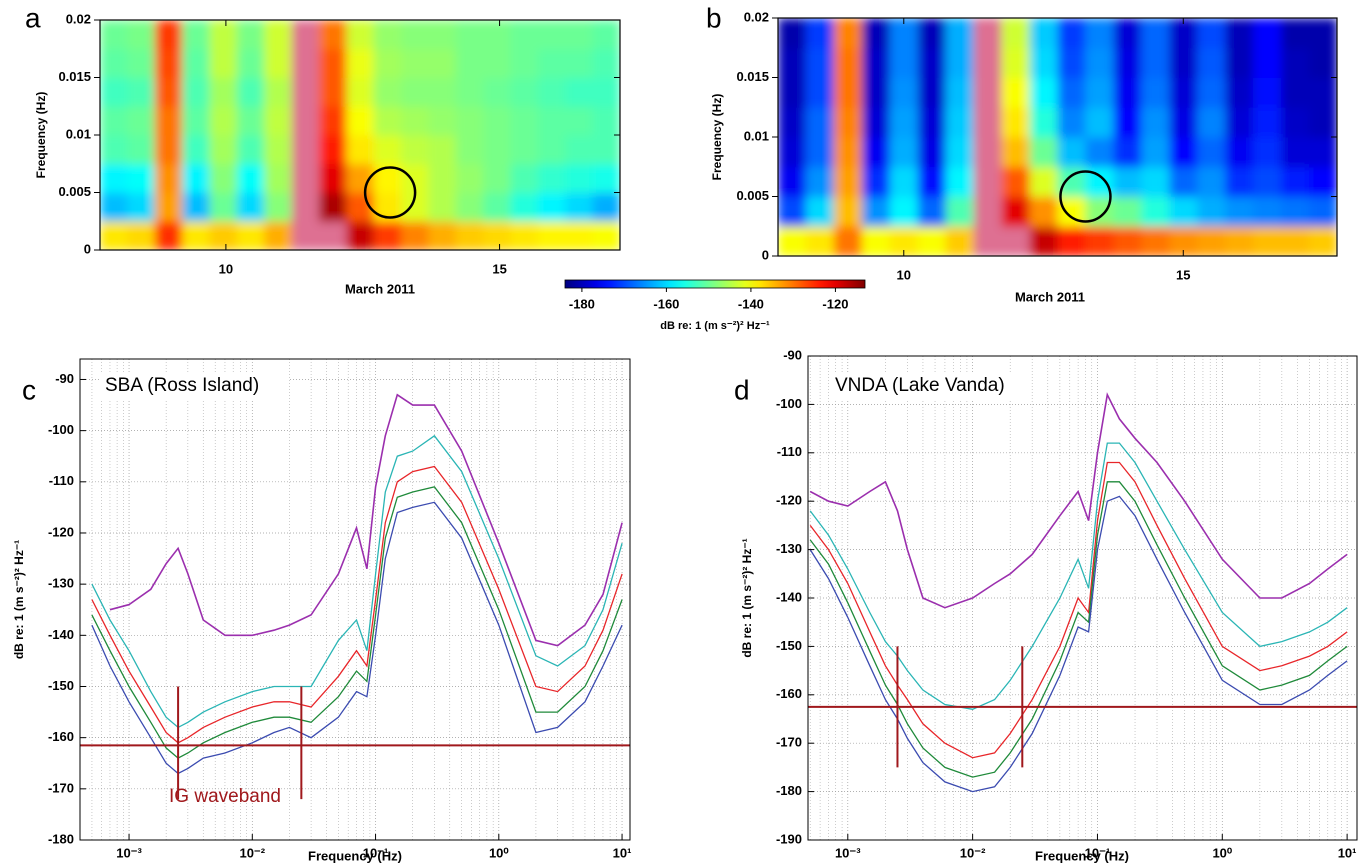 This screenshot has height=865, width=1367. What do you see at coordinates (789, 790) in the screenshot?
I see `y-tick-label: -180` at bounding box center [789, 790].